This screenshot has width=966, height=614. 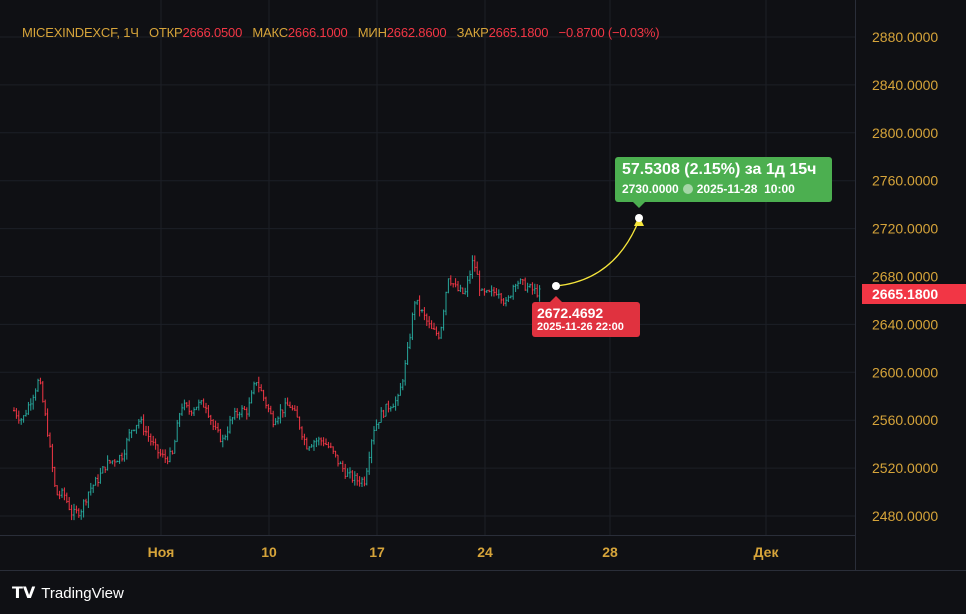 What do you see at coordinates (610, 552) in the screenshot?
I see `x-tick-label: 28` at bounding box center [610, 552].